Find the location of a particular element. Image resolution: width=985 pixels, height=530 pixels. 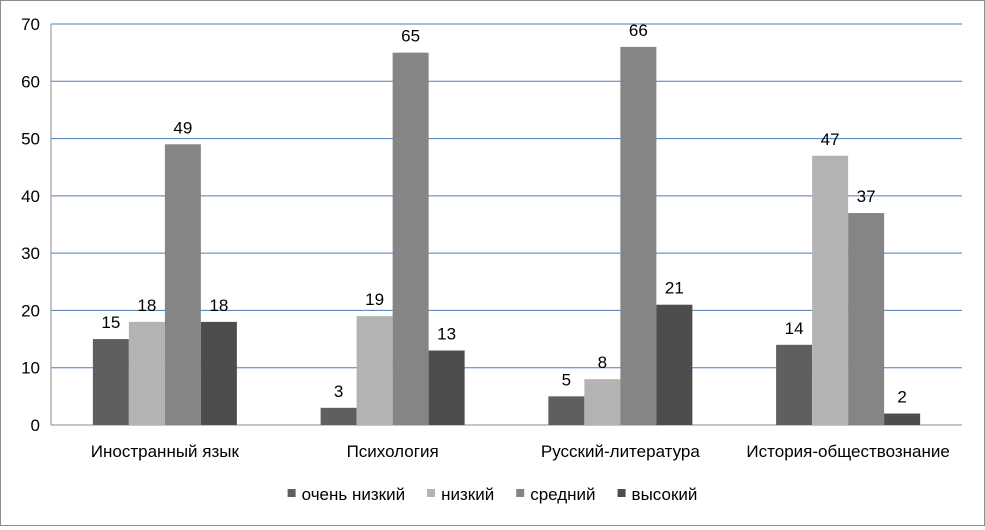

legend: очень низкий низкий средний высокий is located at coordinates (492, 494).